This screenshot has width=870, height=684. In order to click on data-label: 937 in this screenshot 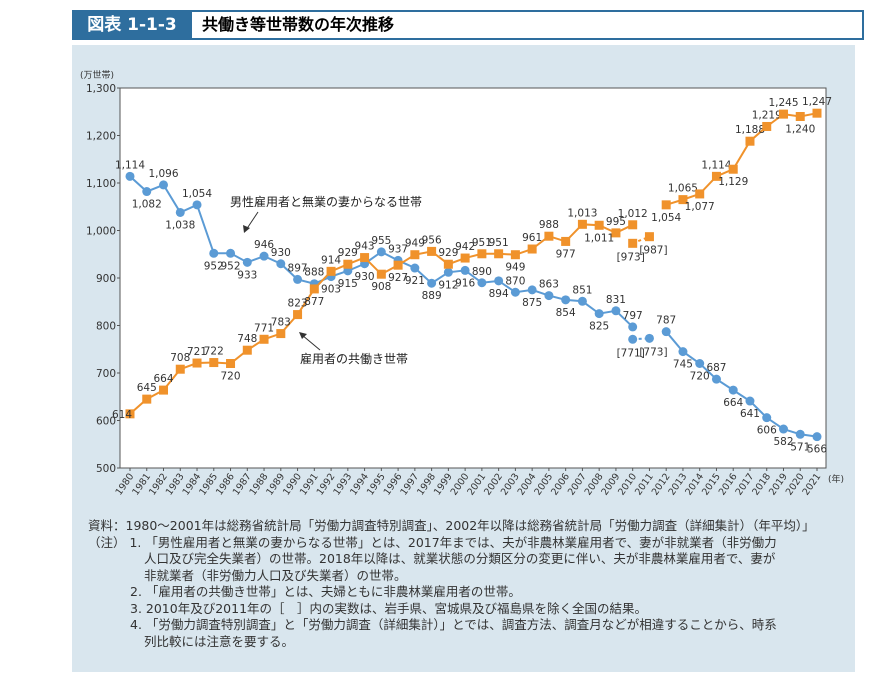, I will do `click(398, 249)`.